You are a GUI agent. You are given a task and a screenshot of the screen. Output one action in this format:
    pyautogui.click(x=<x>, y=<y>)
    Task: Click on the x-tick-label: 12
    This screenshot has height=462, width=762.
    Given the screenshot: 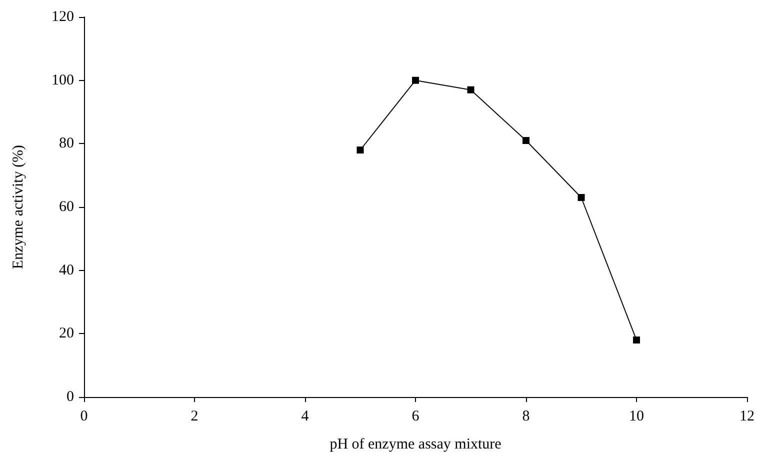 What is the action you would take?
    pyautogui.click(x=747, y=416)
    